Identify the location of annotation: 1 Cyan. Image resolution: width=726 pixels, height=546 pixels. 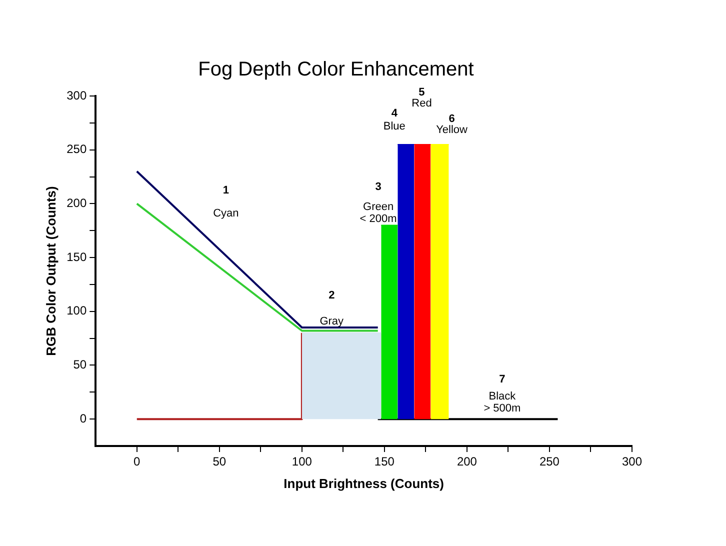
(226, 202).